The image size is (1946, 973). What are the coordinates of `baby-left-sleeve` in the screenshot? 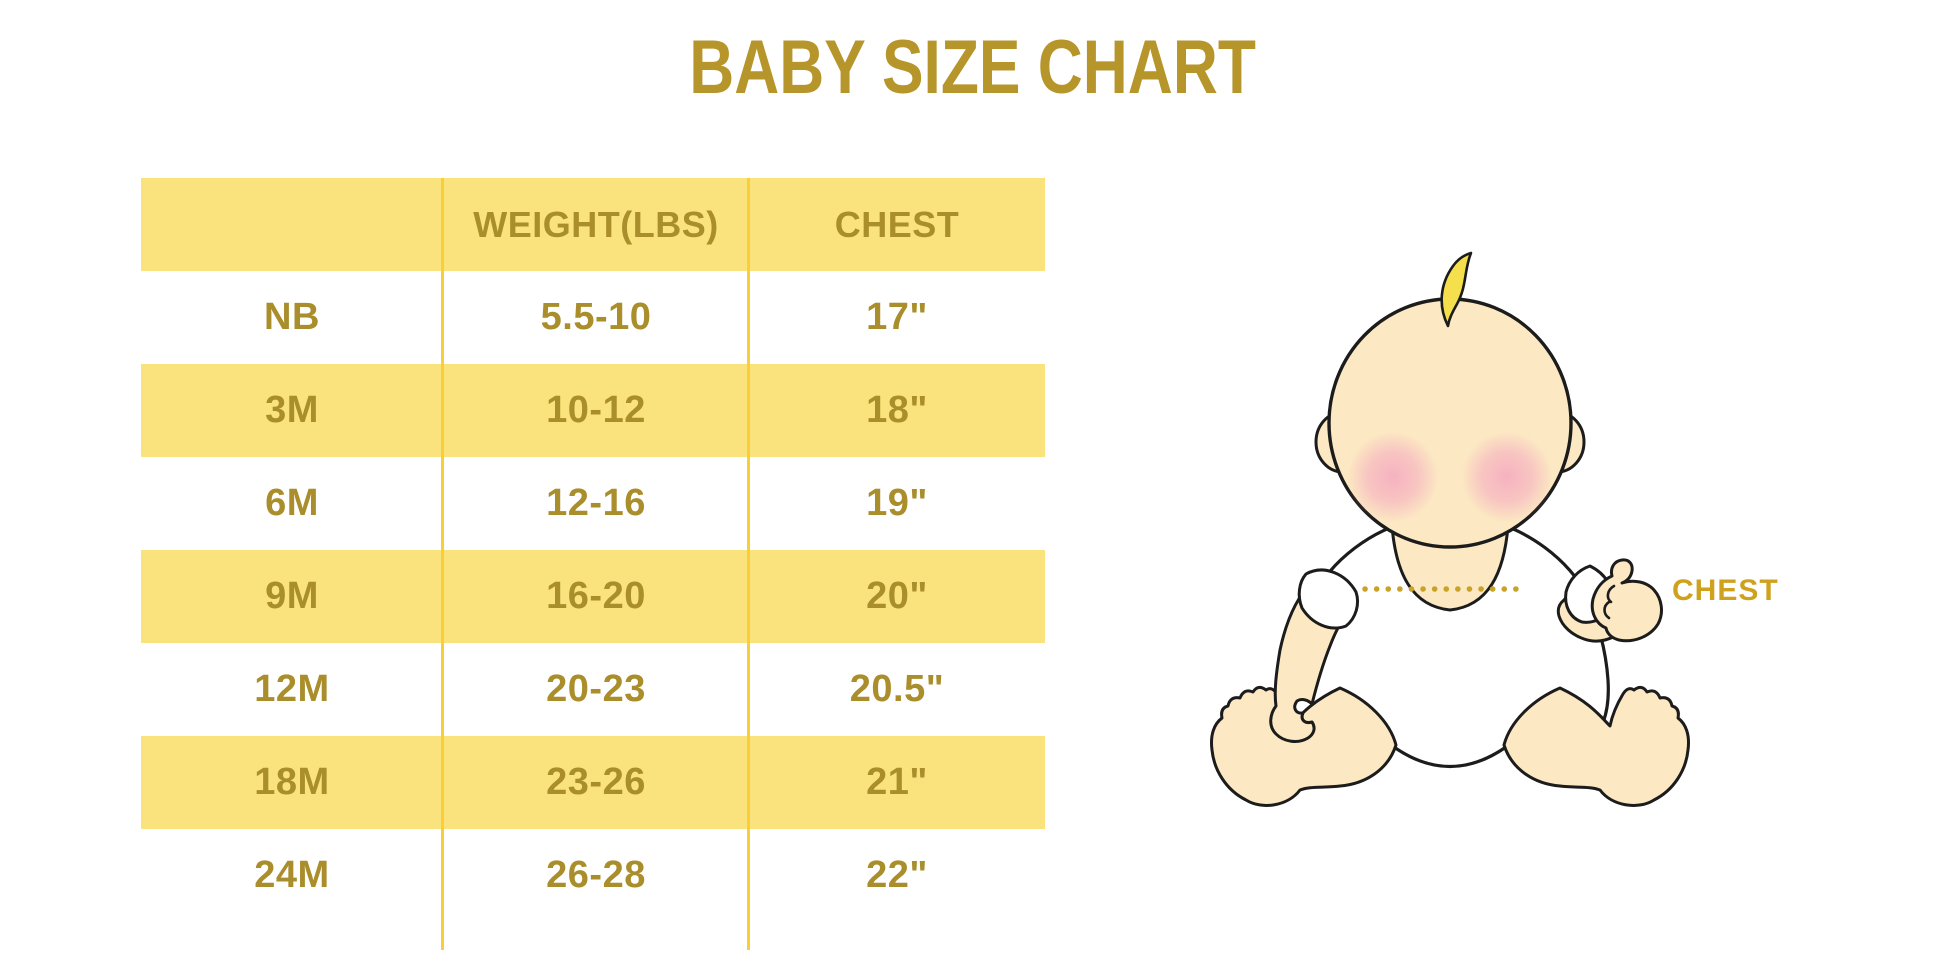 It's located at (1328, 599).